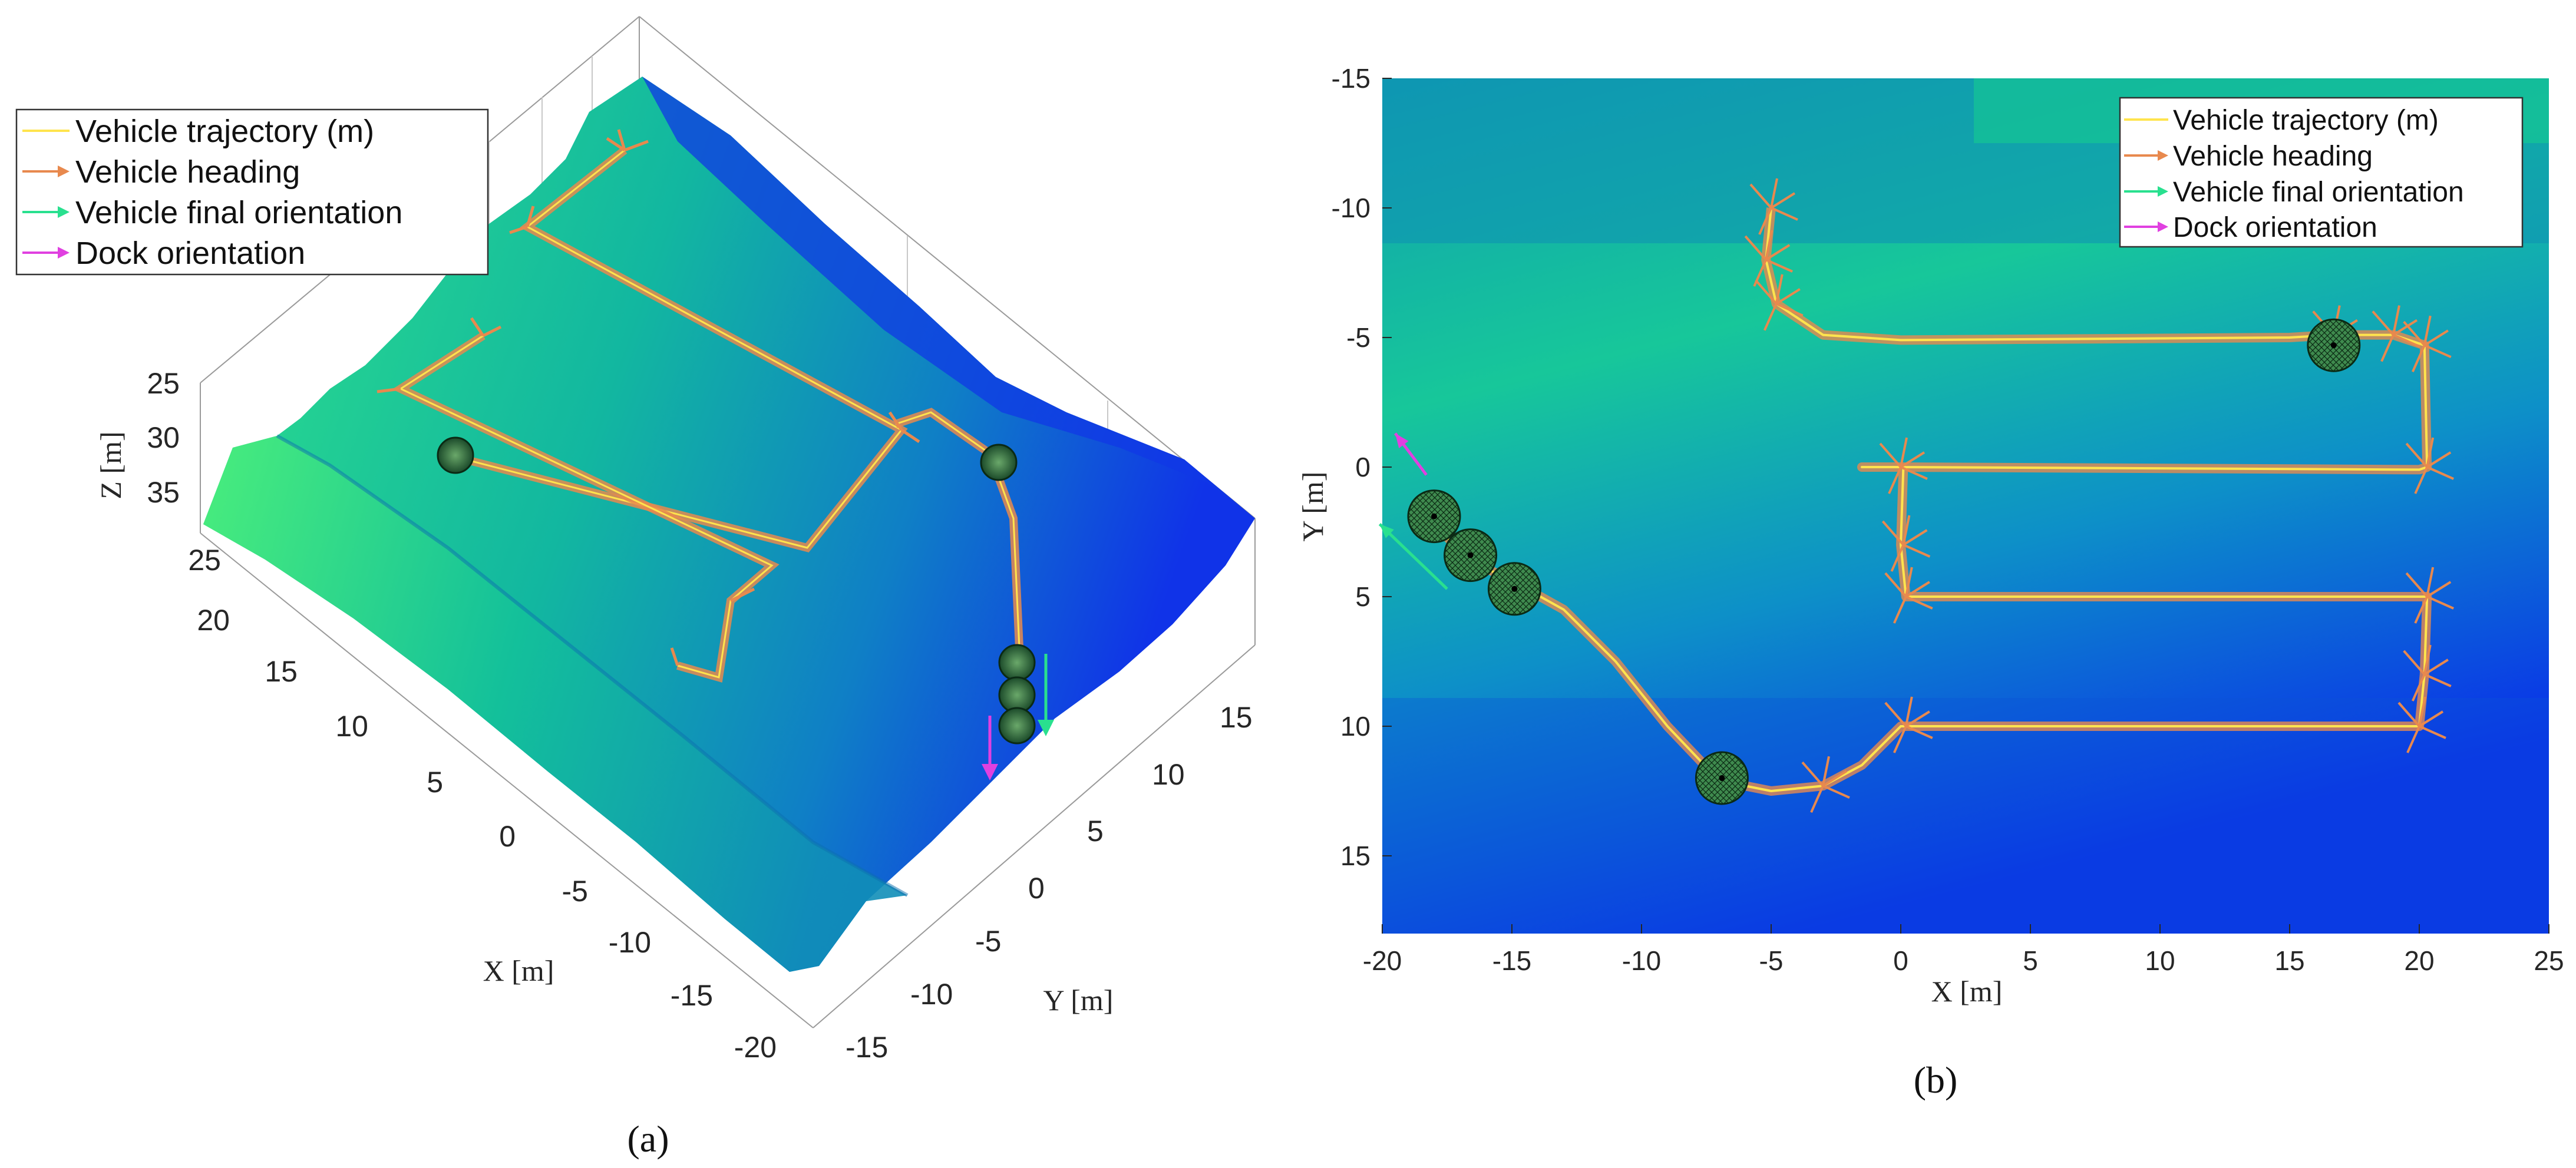  What do you see at coordinates (2031, 960) in the screenshot?
I see `x-tick-label: 5` at bounding box center [2031, 960].